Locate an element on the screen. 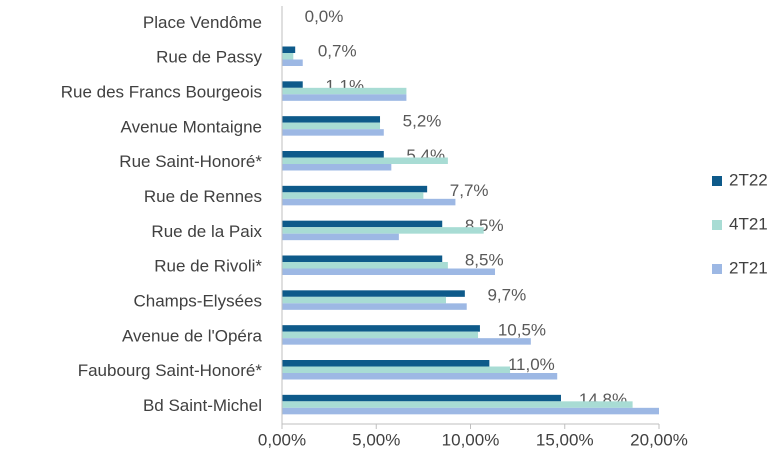 This screenshot has width=779, height=463. y-tick-label: Rue de la Paix is located at coordinates (206, 231).